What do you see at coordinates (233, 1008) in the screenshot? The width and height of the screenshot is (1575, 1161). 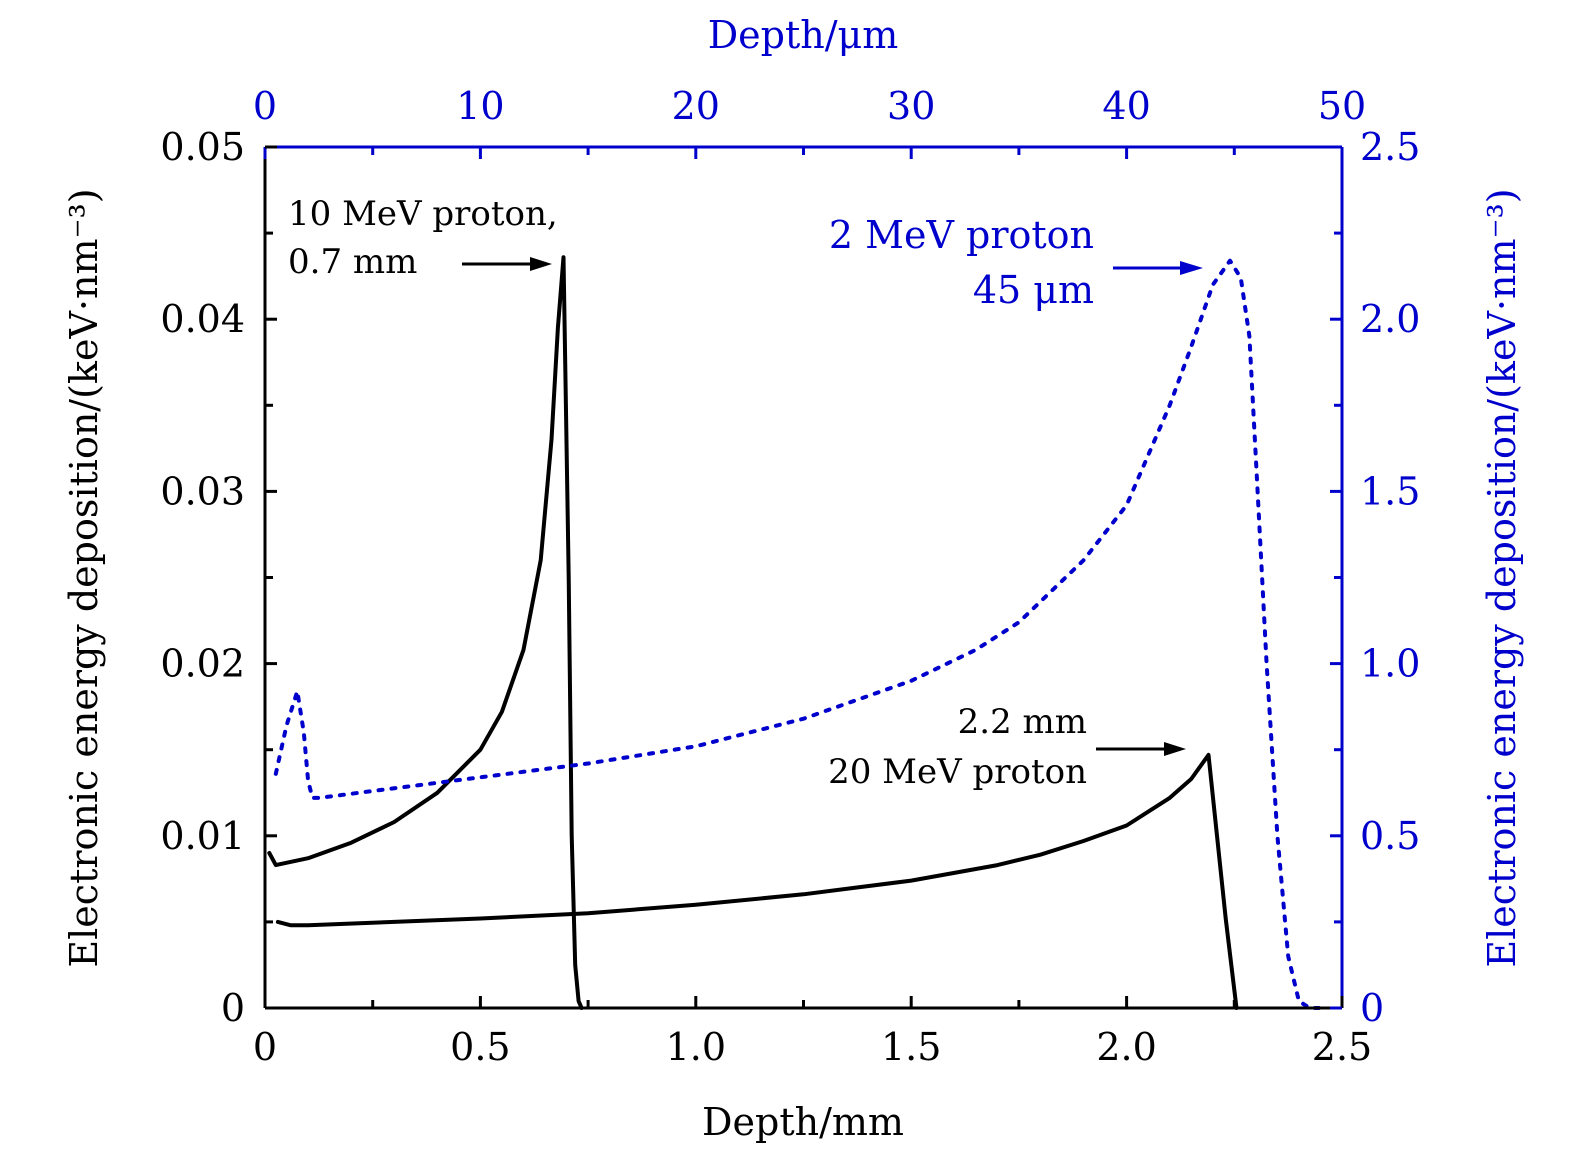 I see `y-tick-label: 0` at bounding box center [233, 1008].